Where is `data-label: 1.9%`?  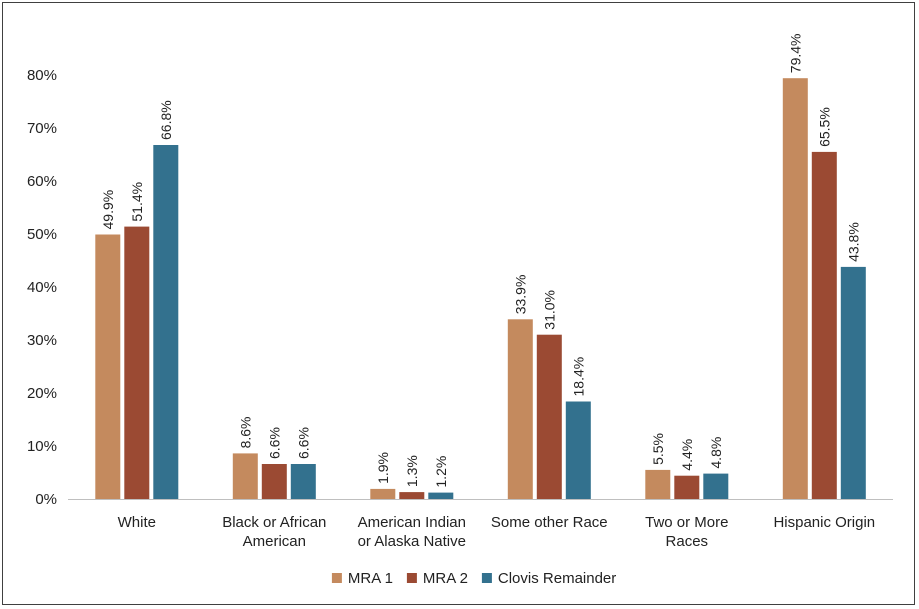
data-label: 1.9% is located at coordinates (383, 468).